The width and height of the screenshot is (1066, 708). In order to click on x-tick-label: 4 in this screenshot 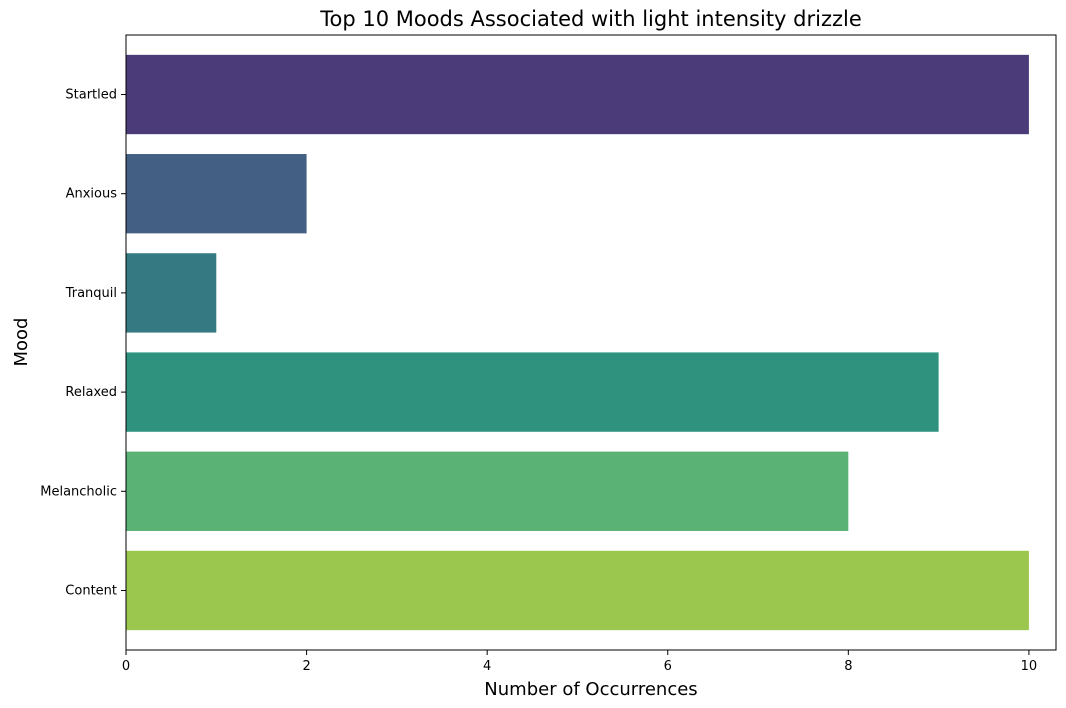, I will do `click(487, 666)`.